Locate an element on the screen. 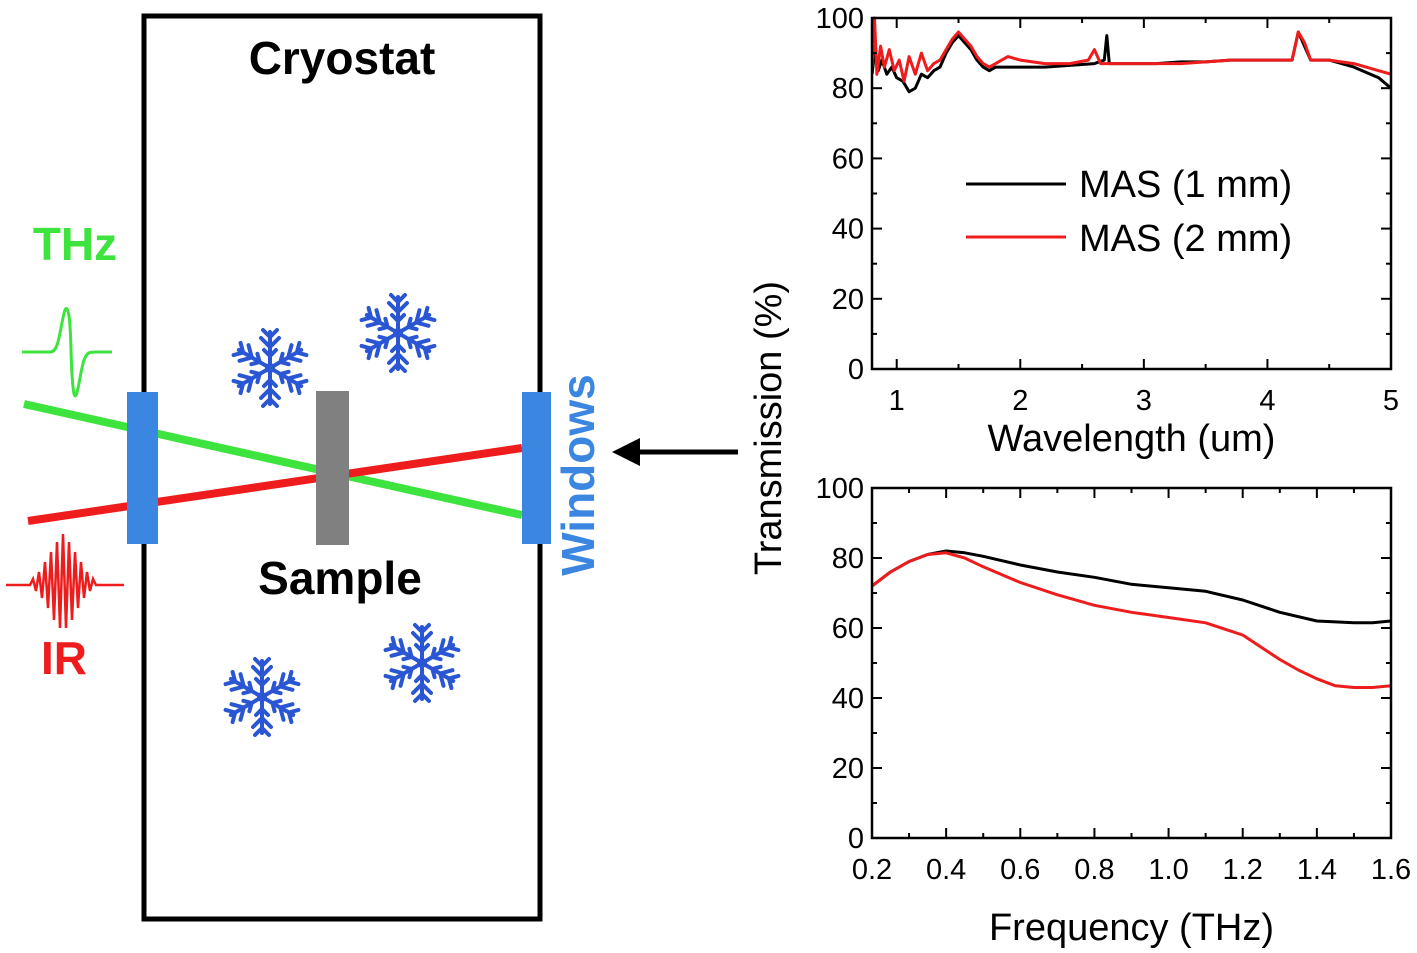  x-tick-label: 1.4 is located at coordinates (1317, 870).